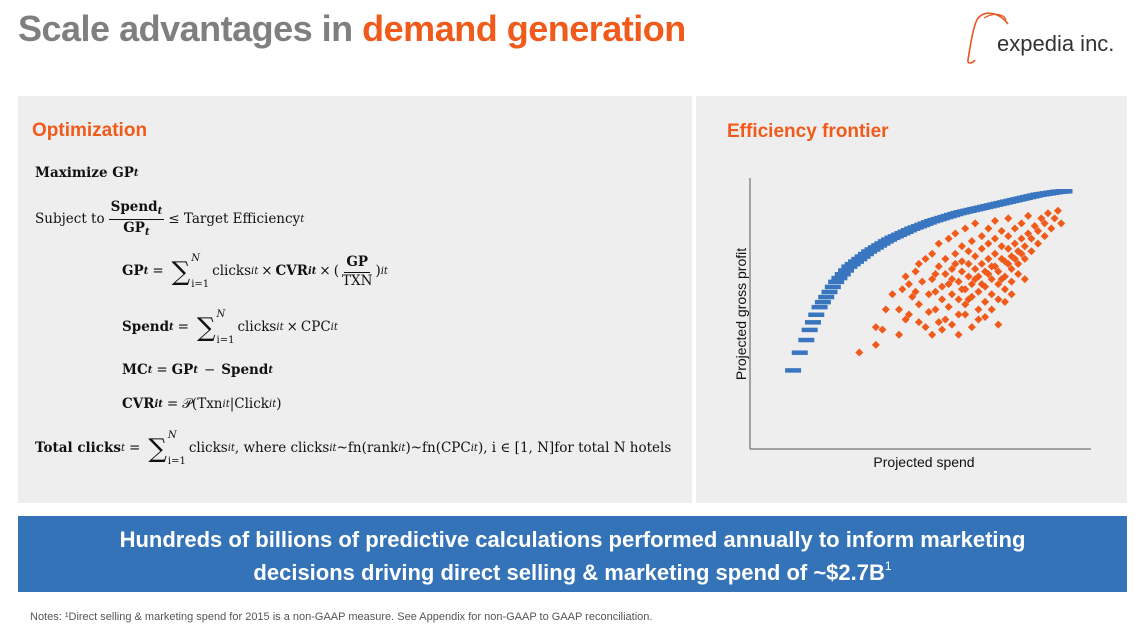  Describe the element at coordinates (84, 173) in the screenshot. I see `maximize-text: Maximize GP` at that location.